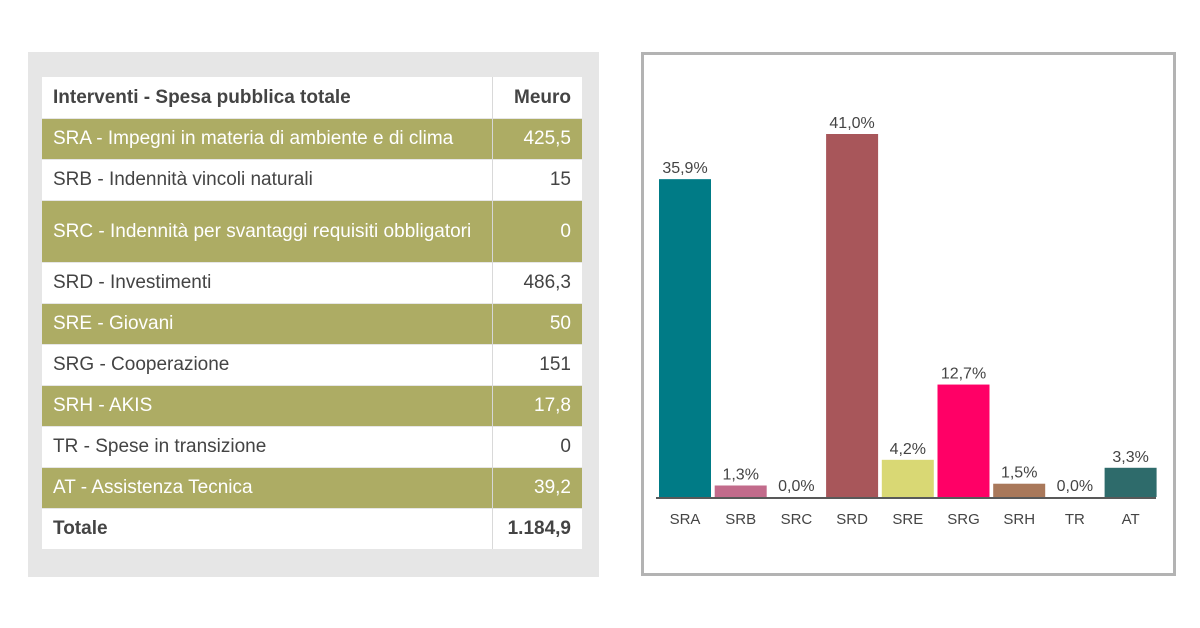 The height and width of the screenshot is (628, 1200). What do you see at coordinates (740, 519) in the screenshot?
I see `tick-label-srb: SRB` at bounding box center [740, 519].